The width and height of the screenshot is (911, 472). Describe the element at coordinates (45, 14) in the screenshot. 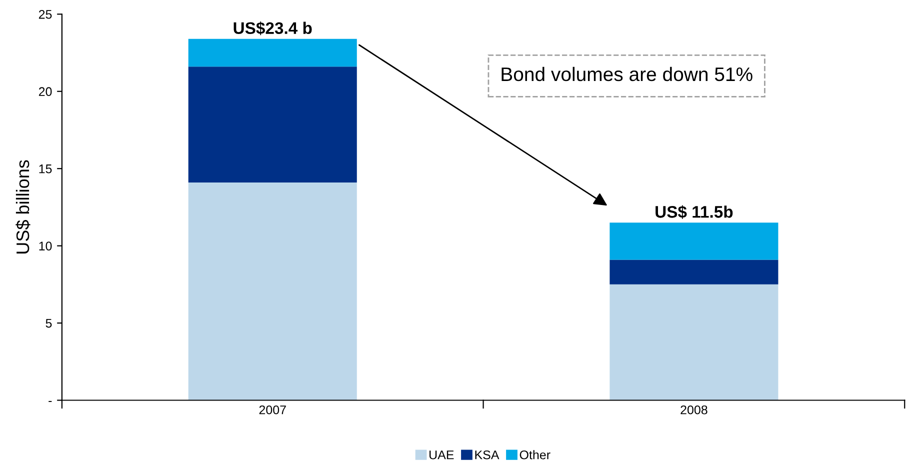

I see `y-tick-label: 25` at that location.